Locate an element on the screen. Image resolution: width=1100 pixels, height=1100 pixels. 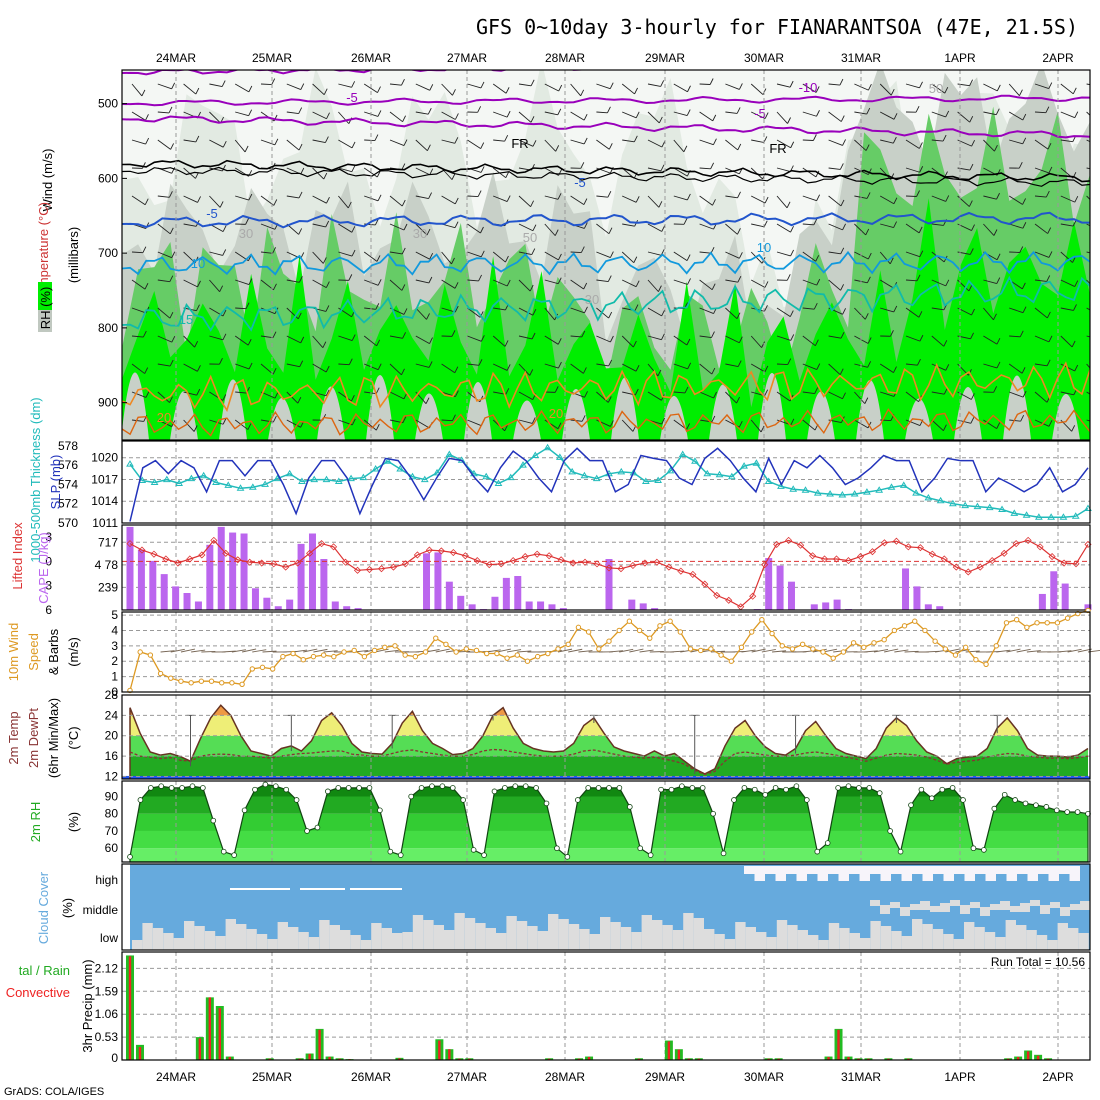
label-part: (%) is located at coordinates (73, 822).